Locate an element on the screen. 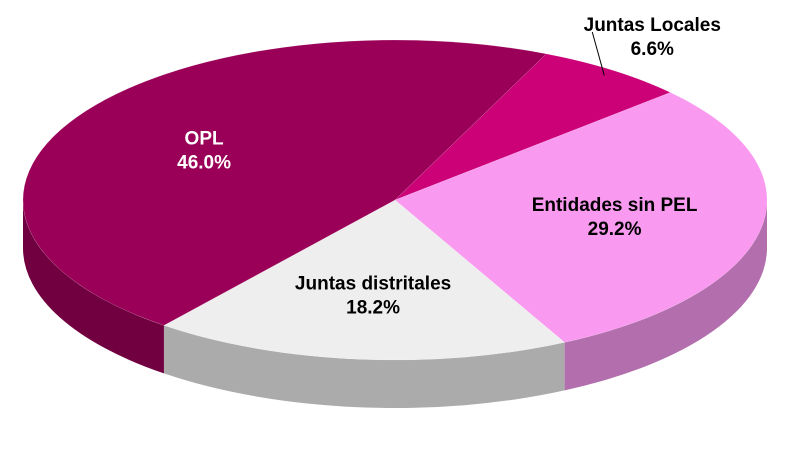 This screenshot has height=458, width=788. slice is located at coordinates (533, 127).